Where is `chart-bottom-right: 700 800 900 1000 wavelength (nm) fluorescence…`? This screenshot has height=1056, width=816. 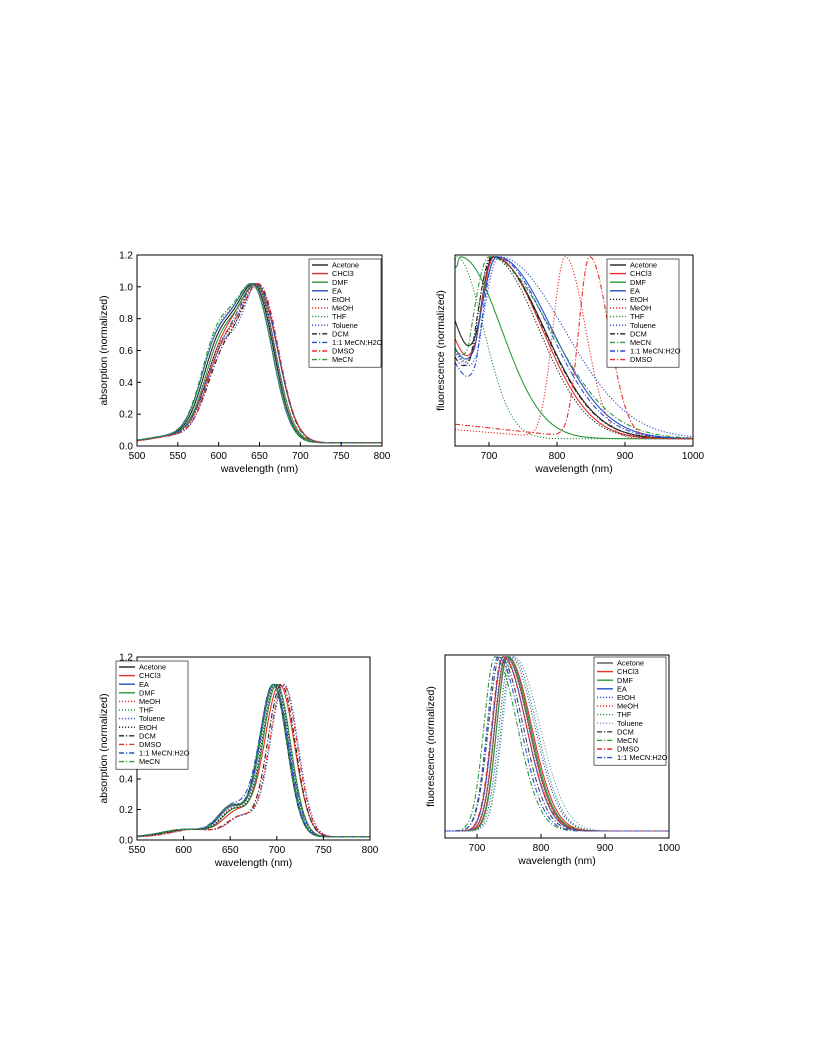 chart-bottom-right: 700 800 900 1000 wavelength (nm) fluorescence… is located at coordinates (550, 769).